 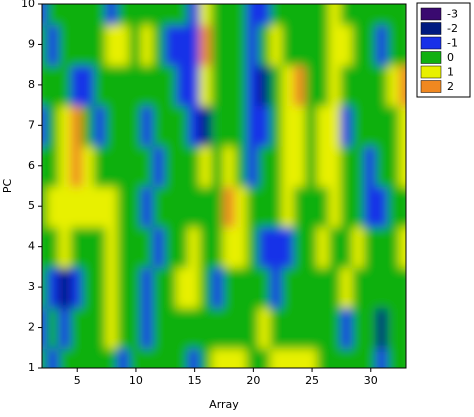 What do you see at coordinates (253, 380) in the screenshot?
I see `x-tick-label: 20` at bounding box center [253, 380].